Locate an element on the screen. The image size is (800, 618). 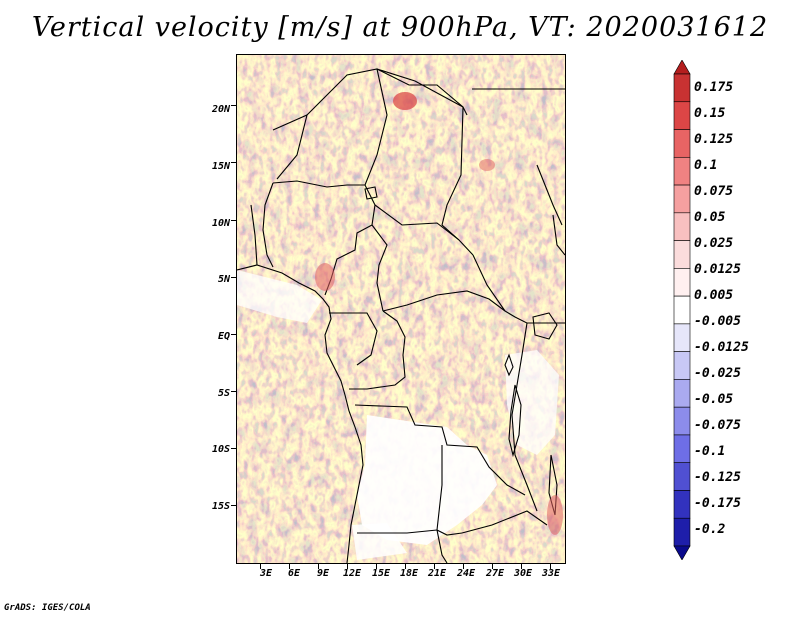
border-drc-east is located at coordinates (524, 448).